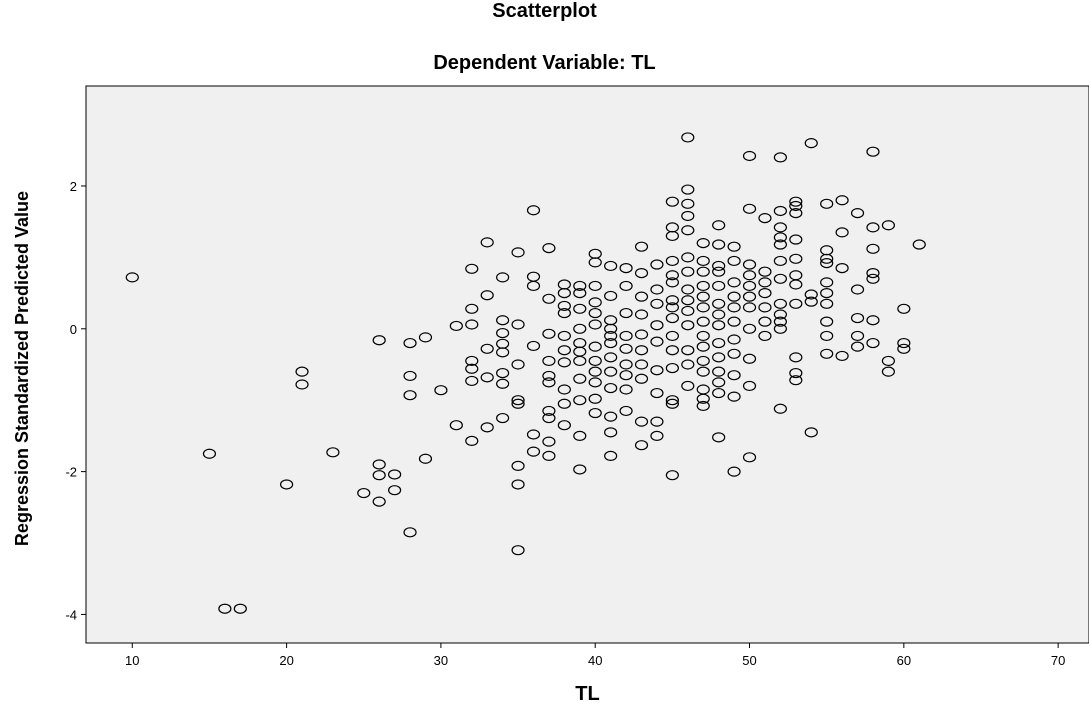 The width and height of the screenshot is (1089, 711). Describe the element at coordinates (22, 368) in the screenshot. I see `y-axis-title: Regression Standardized Predicted Value` at that location.